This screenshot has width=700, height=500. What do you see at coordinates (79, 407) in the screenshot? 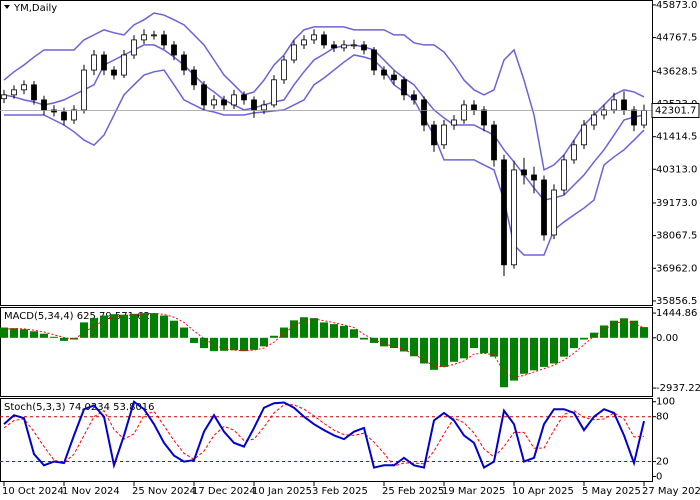
I see `stoch-title: Stoch(5,3,3) 74.0234 53.8016` at bounding box center [79, 407].